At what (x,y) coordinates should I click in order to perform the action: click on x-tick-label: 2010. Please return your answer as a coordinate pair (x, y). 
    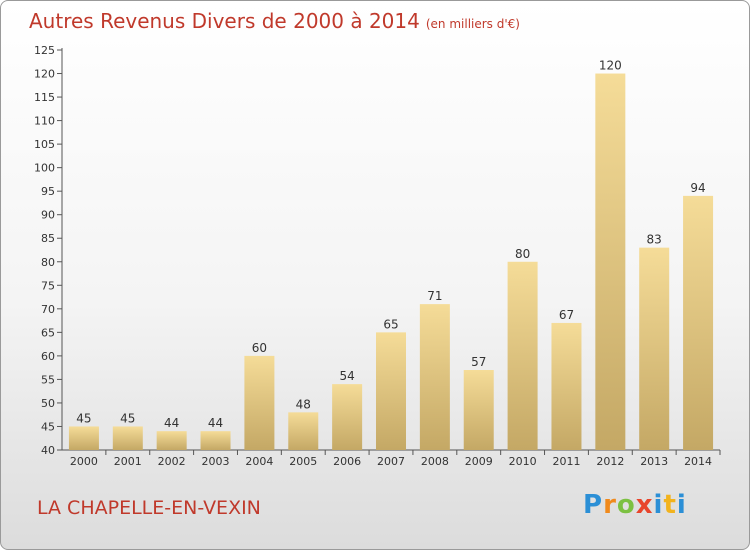
    Looking at the image, I should click on (523, 461).